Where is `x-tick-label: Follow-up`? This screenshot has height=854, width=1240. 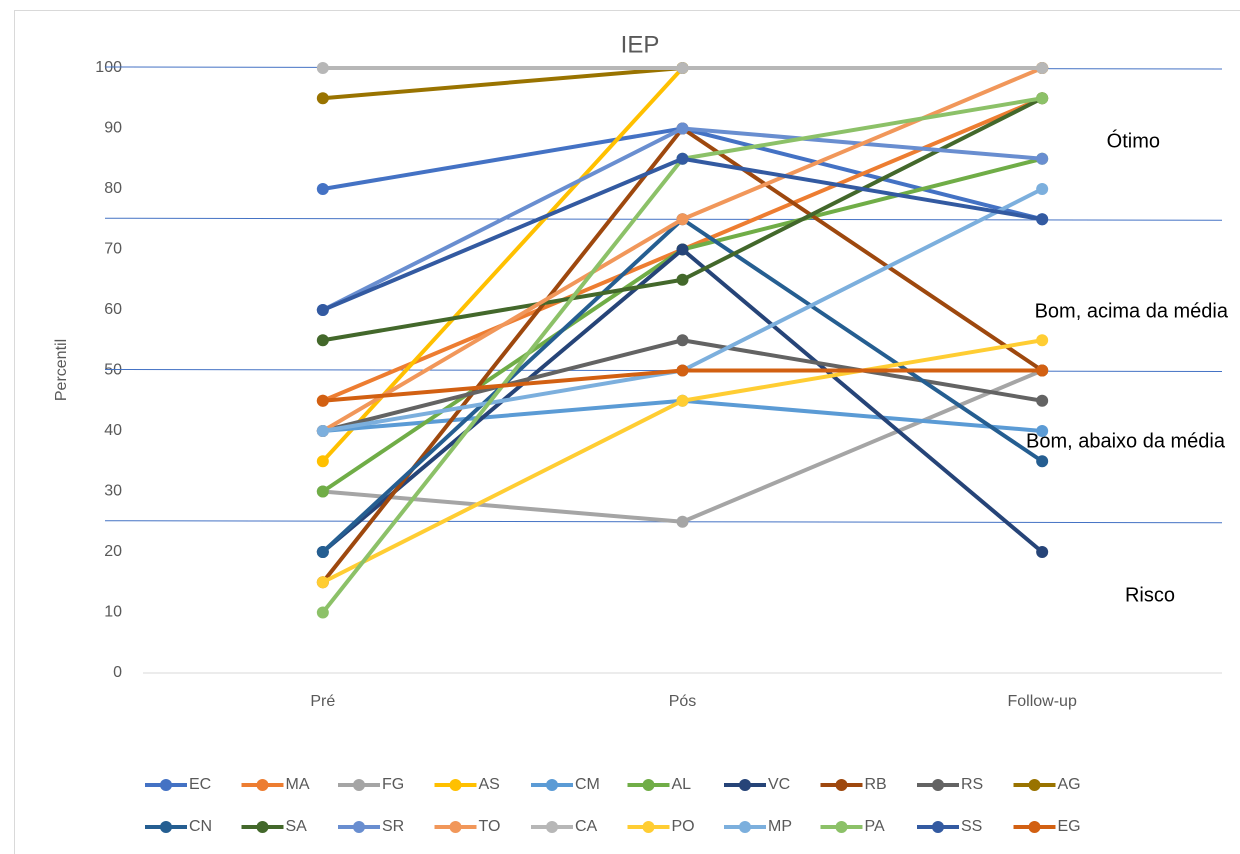 x-tick-label: Follow-up is located at coordinates (1041, 701).